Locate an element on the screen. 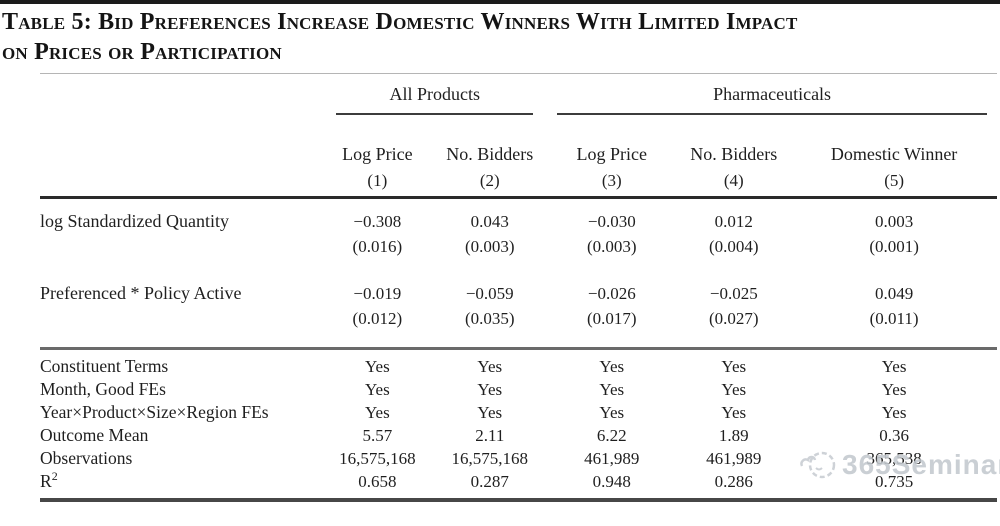  col-header-3: Log Price is located at coordinates (612, 154).